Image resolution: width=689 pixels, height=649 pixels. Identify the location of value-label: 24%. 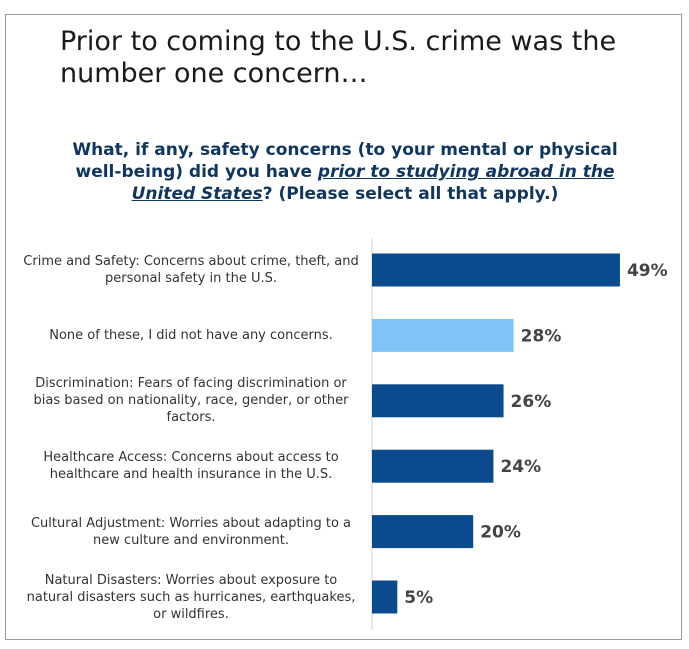
(520, 467).